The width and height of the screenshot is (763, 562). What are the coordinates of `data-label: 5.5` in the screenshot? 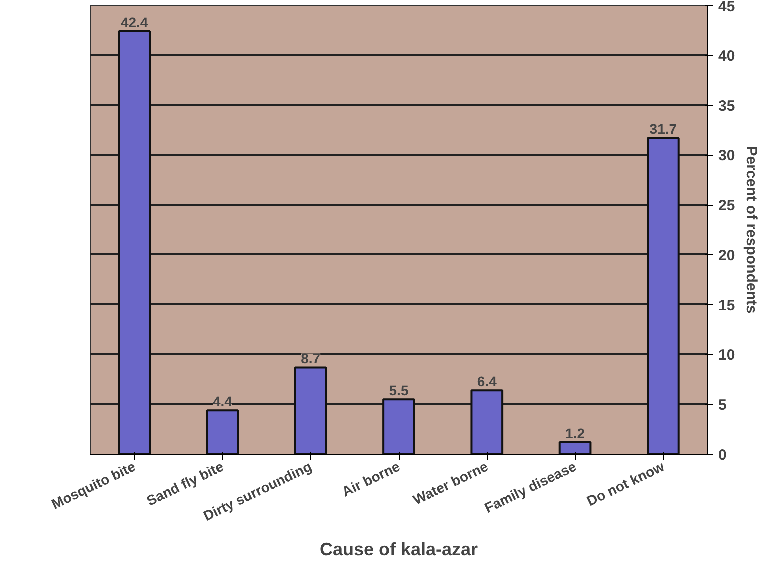 It's located at (399, 390).